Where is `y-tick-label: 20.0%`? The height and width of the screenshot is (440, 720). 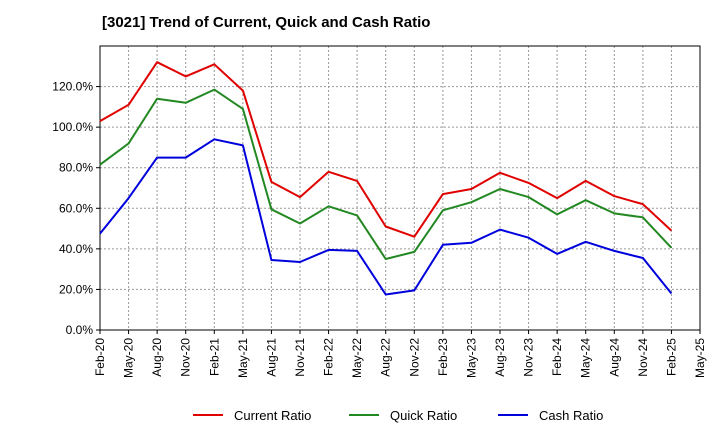
y-tick-label: 20.0% is located at coordinates (76, 289).